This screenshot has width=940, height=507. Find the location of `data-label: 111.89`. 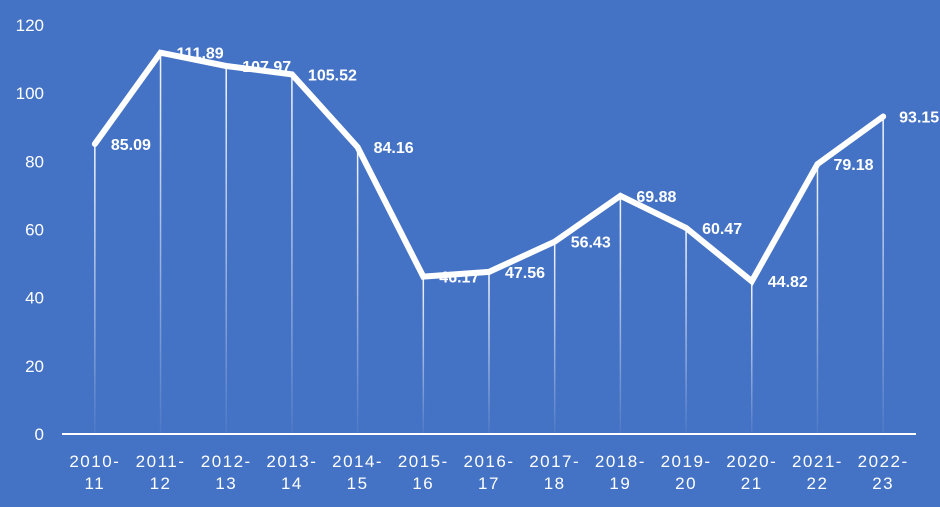

data-label: 111.89 is located at coordinates (200, 54).